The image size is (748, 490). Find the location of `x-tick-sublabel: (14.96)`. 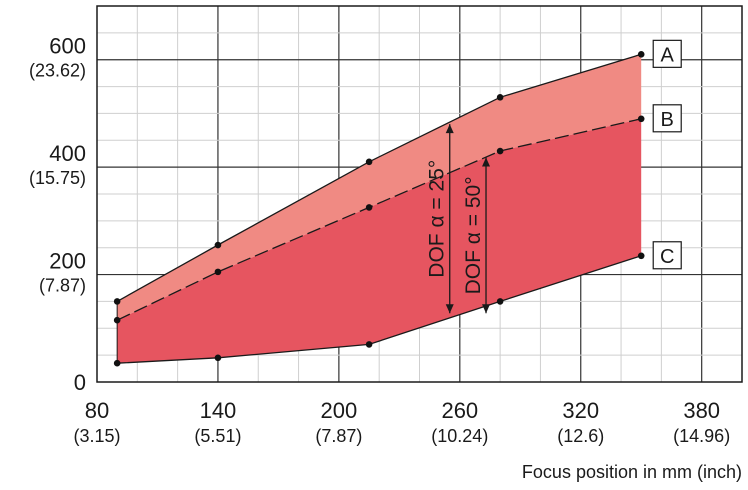

x-tick-sublabel: (14.96) is located at coordinates (701, 436).